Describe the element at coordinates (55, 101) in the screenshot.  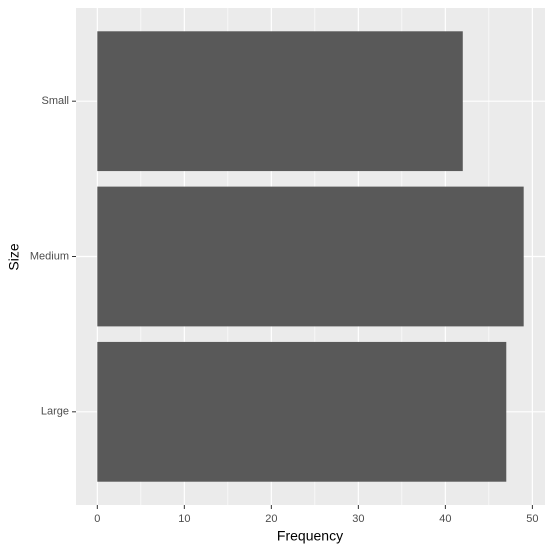
I see `y-tick-label: Small` at that location.